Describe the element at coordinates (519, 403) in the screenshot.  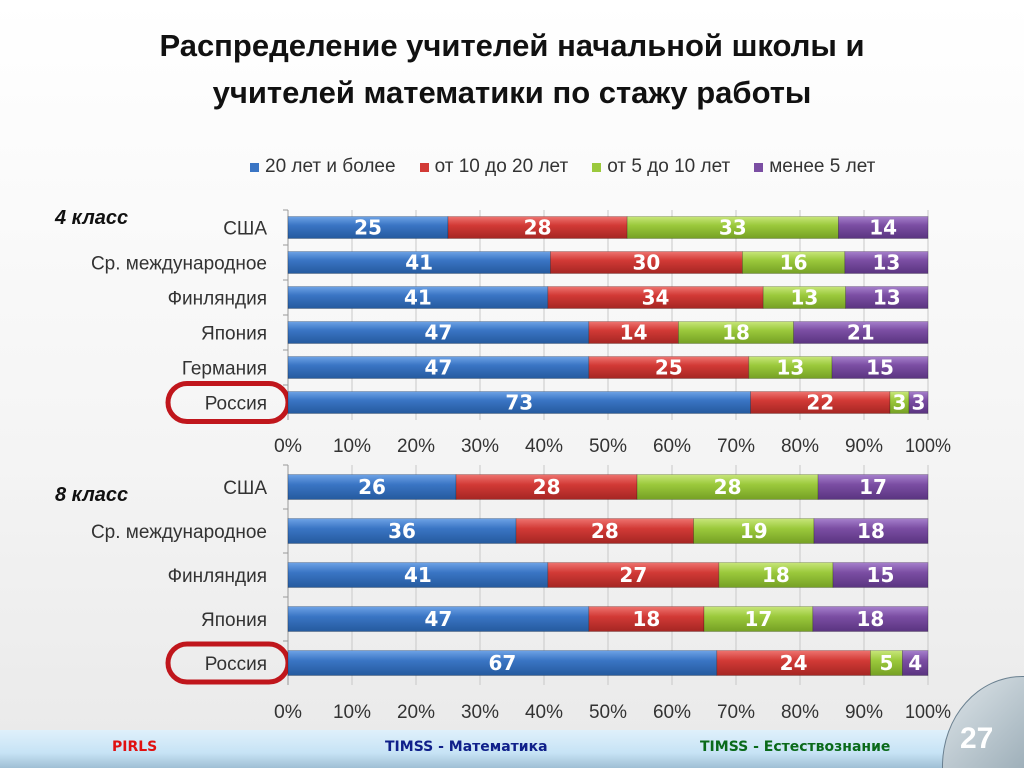
I see `data-label: 73` at that location.